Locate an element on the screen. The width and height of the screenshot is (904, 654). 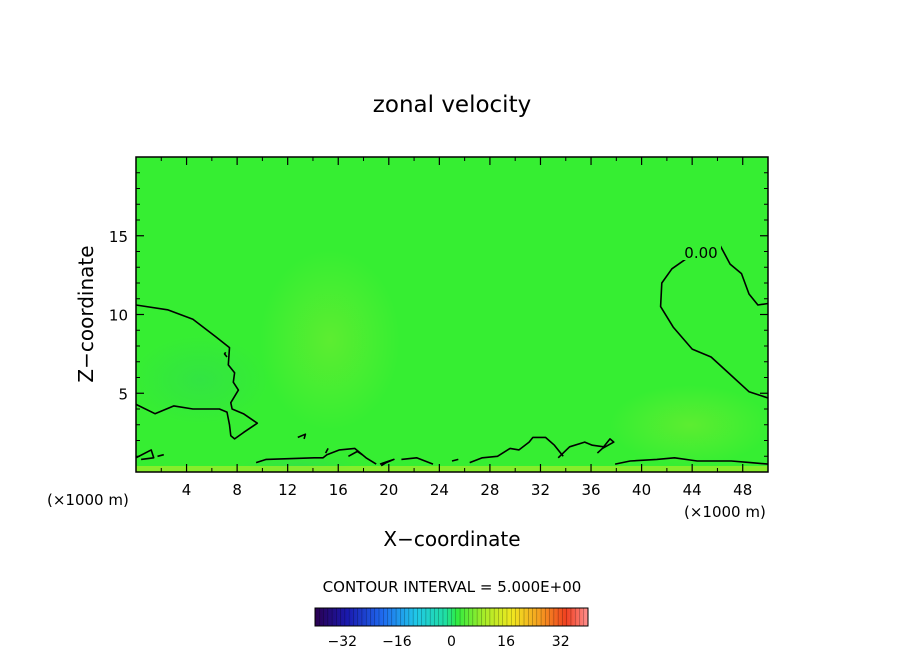
y-tick-label: 15 is located at coordinates (118, 237).